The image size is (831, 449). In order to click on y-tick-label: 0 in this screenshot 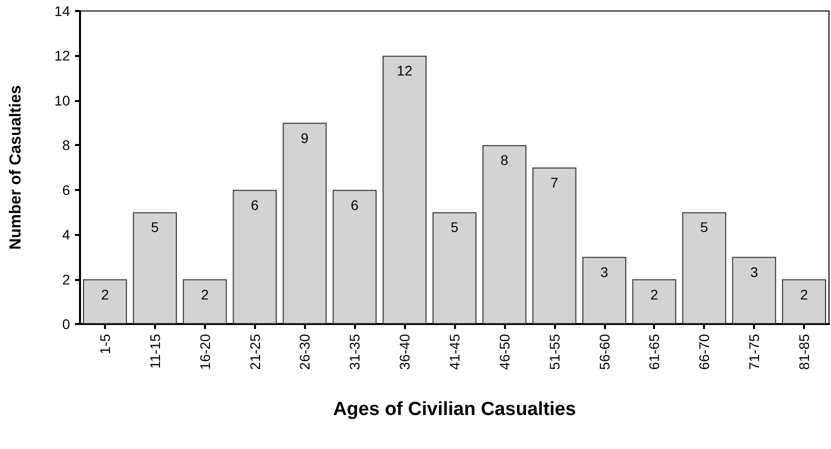, I will do `click(66, 324)`.